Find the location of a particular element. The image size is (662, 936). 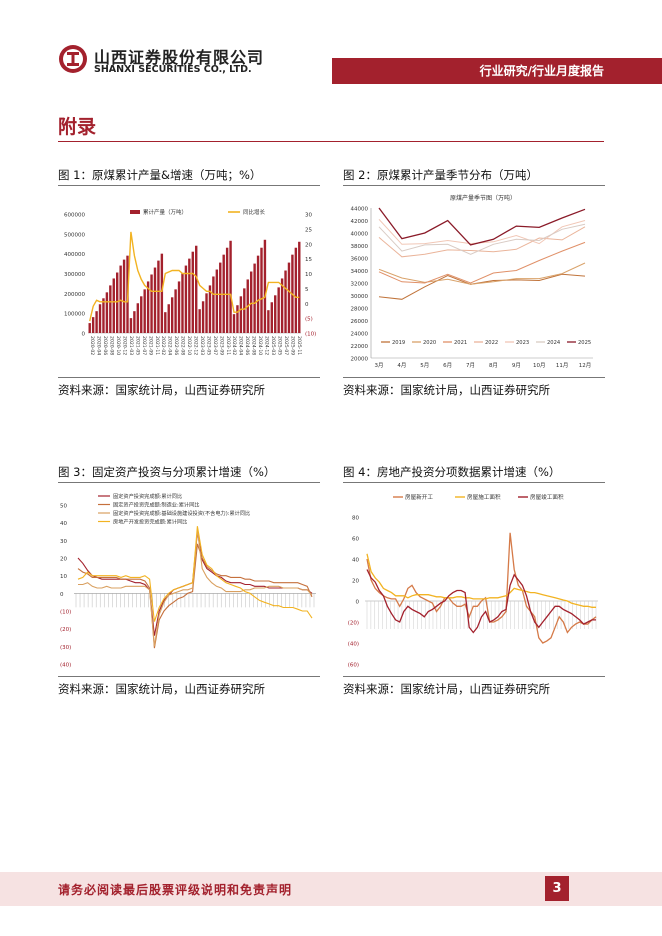

chart-1-x-tick-label: 2024-04 is located at coordinates (241, 345).